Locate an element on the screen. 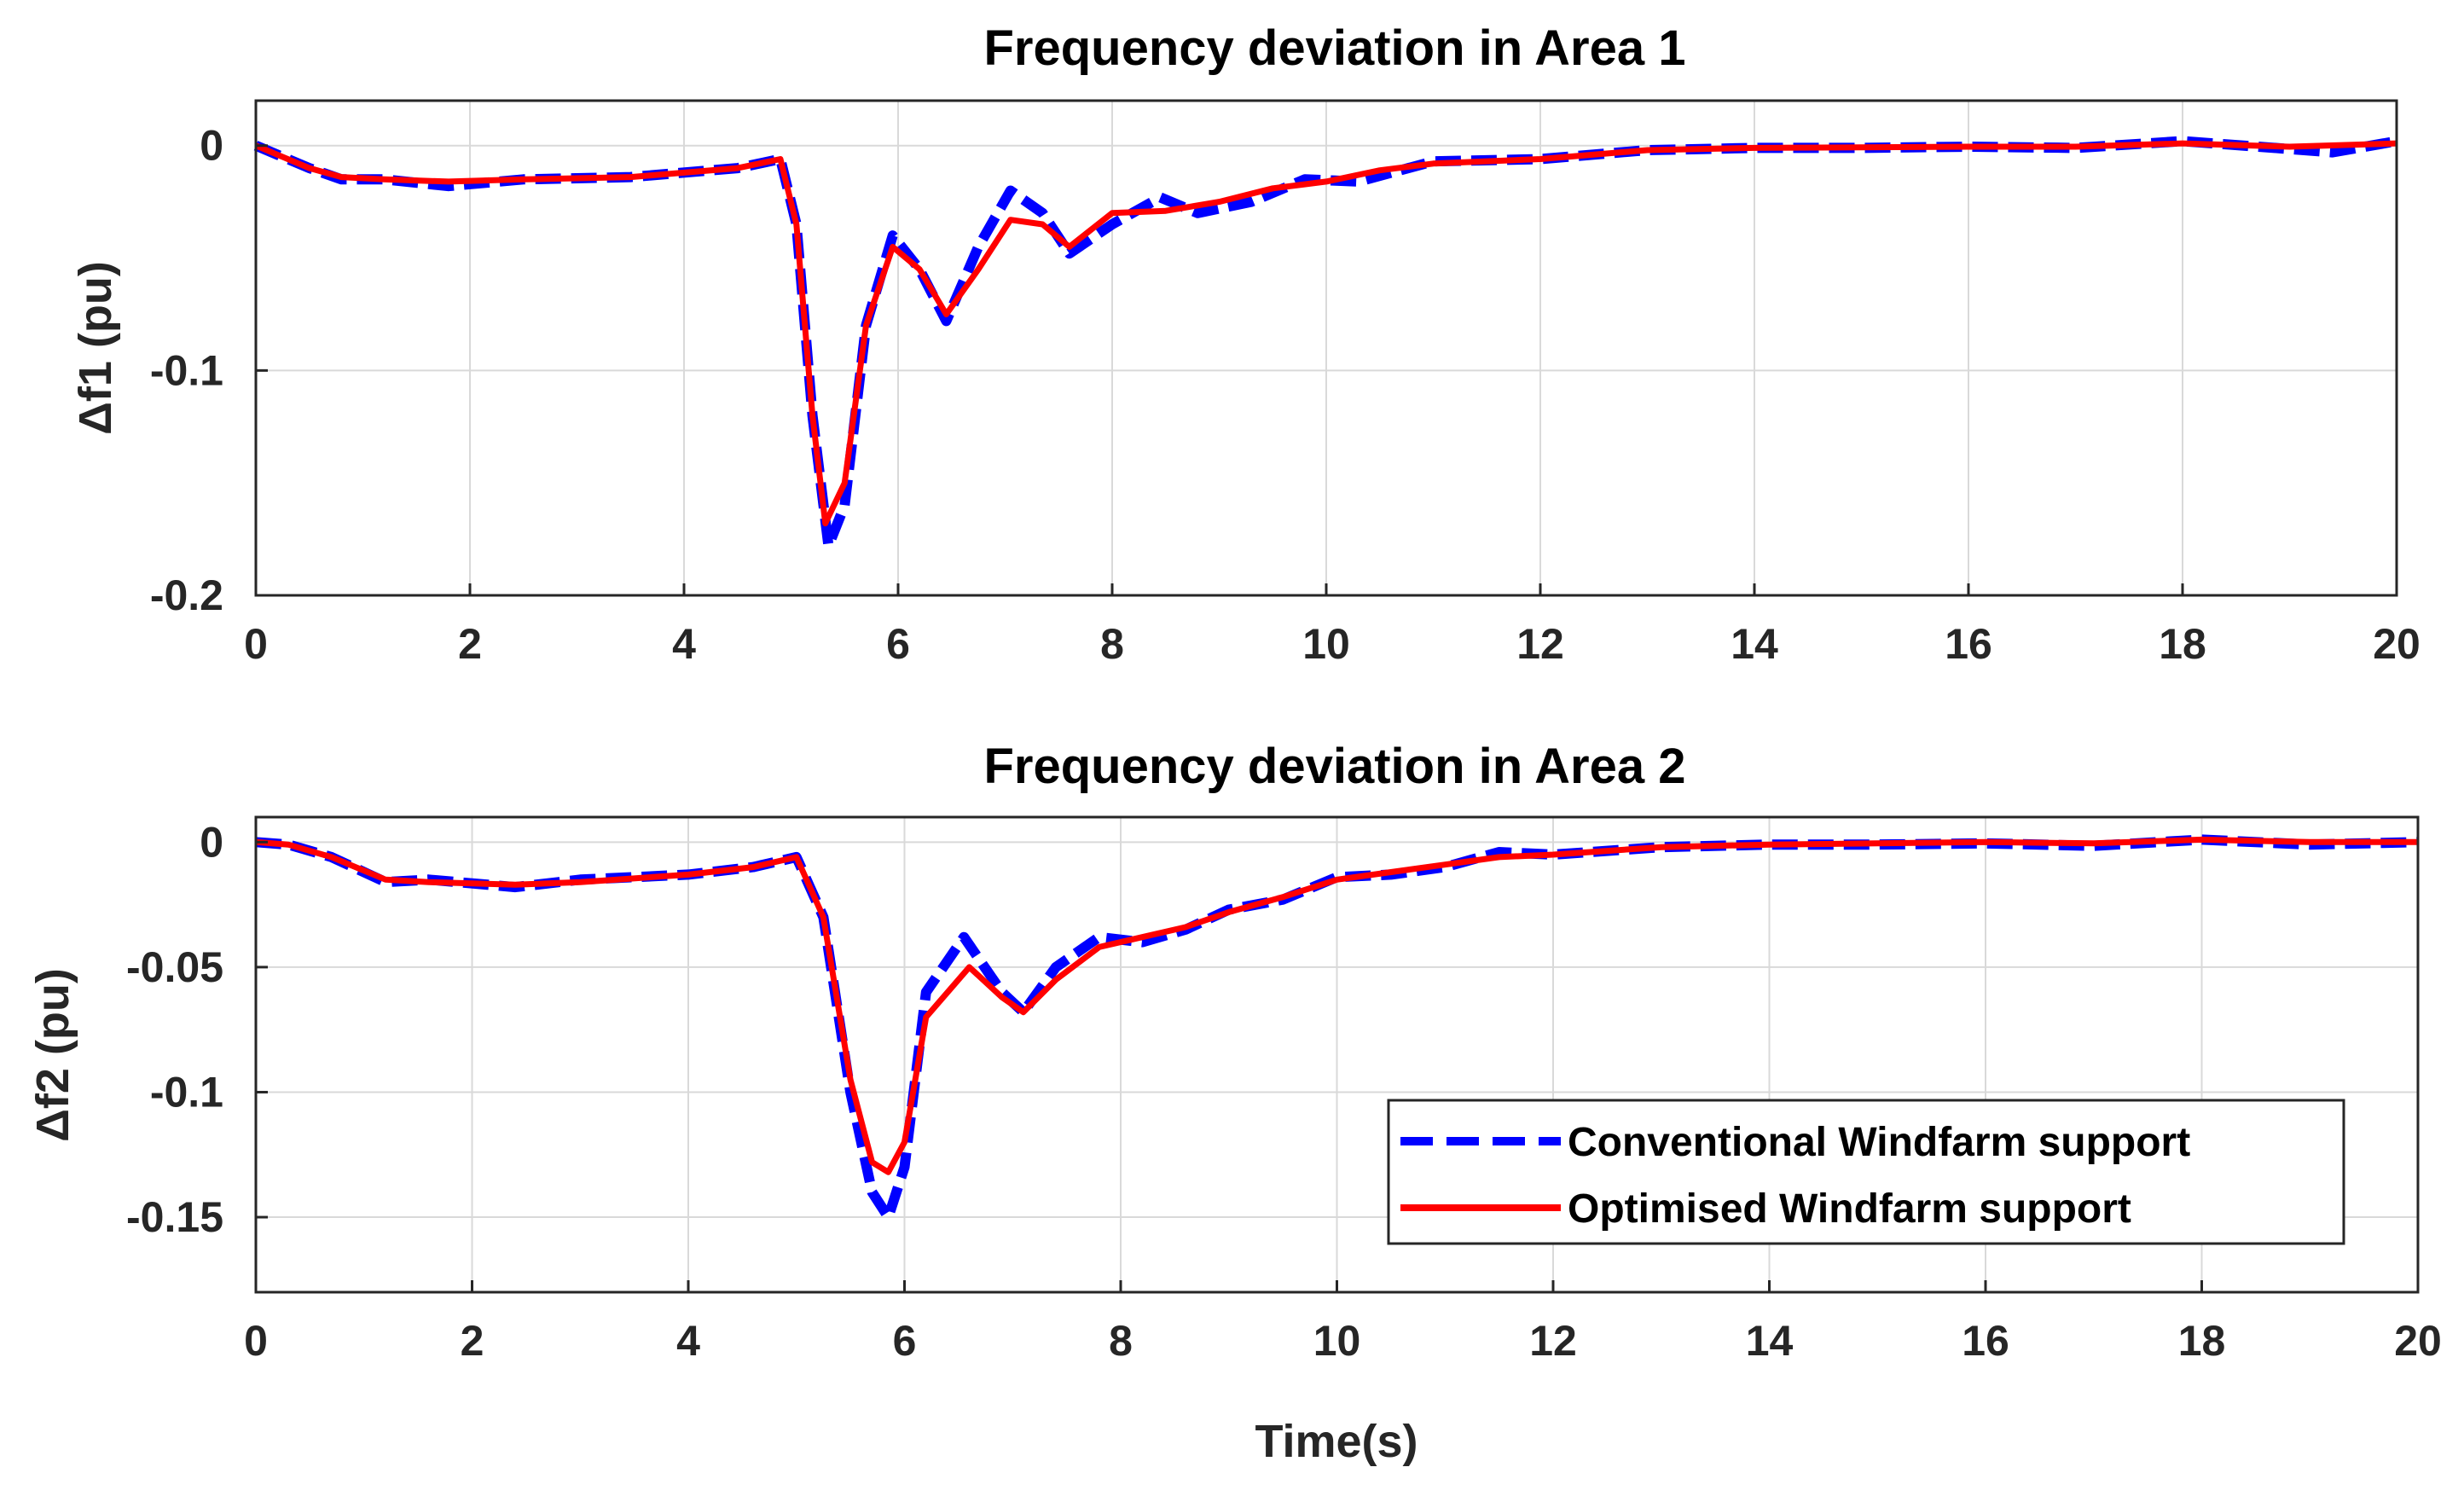  legend-label-conventional: Conventional Windfarm support is located at coordinates (1879, 1142).